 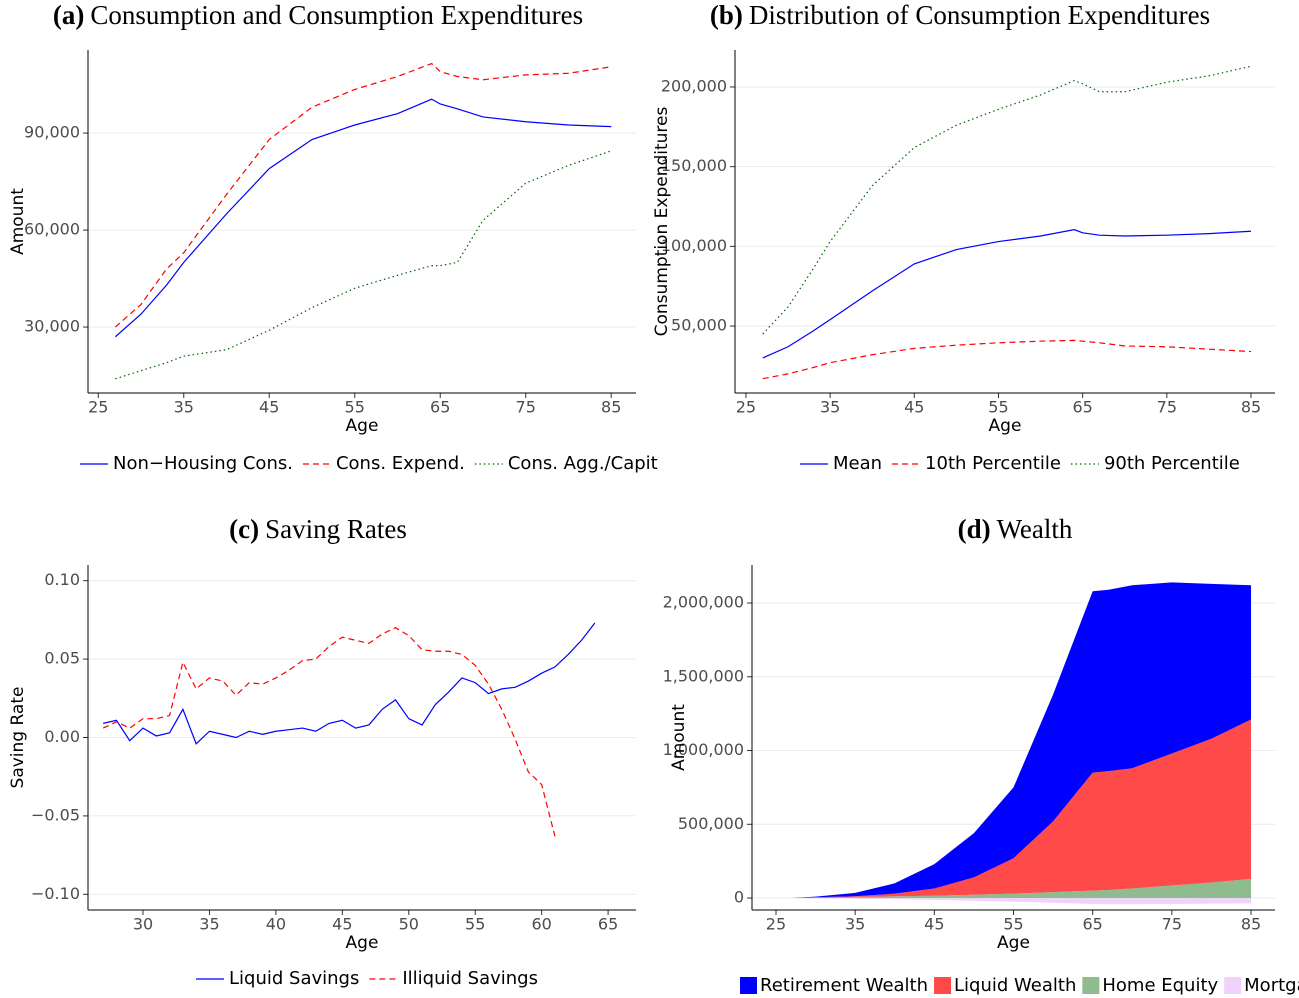 I want to click on legend-label: Mortgag, so click(x=1271, y=985).